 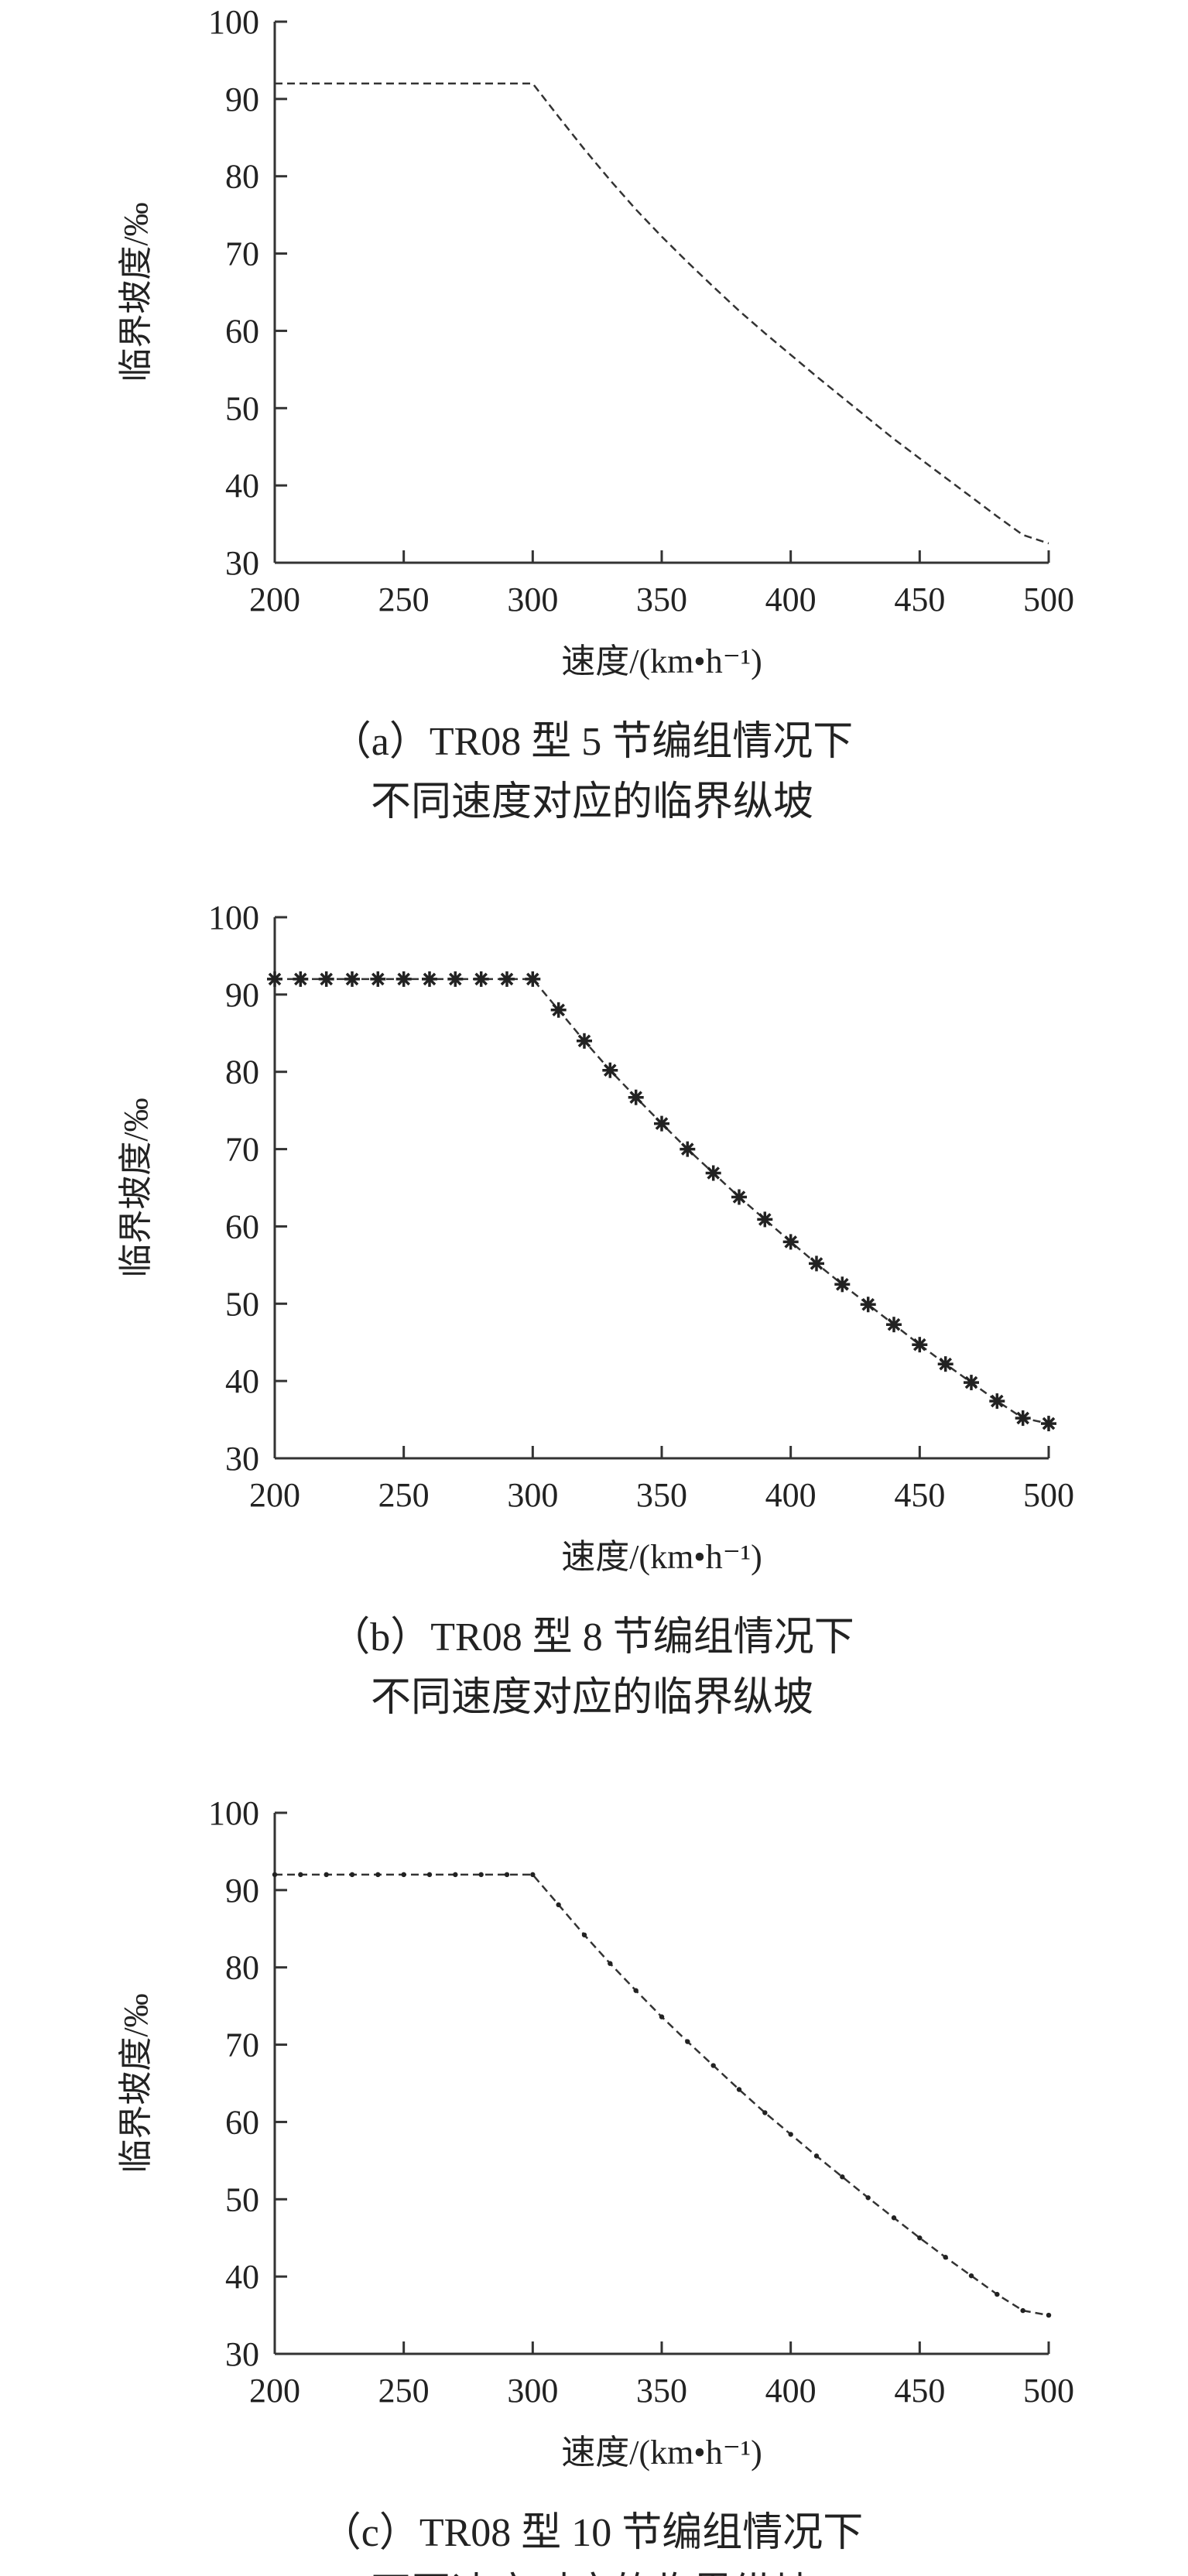 I want to click on caption-line: （b）TR08 型 8 节编组情况下, so click(x=592, y=1637).